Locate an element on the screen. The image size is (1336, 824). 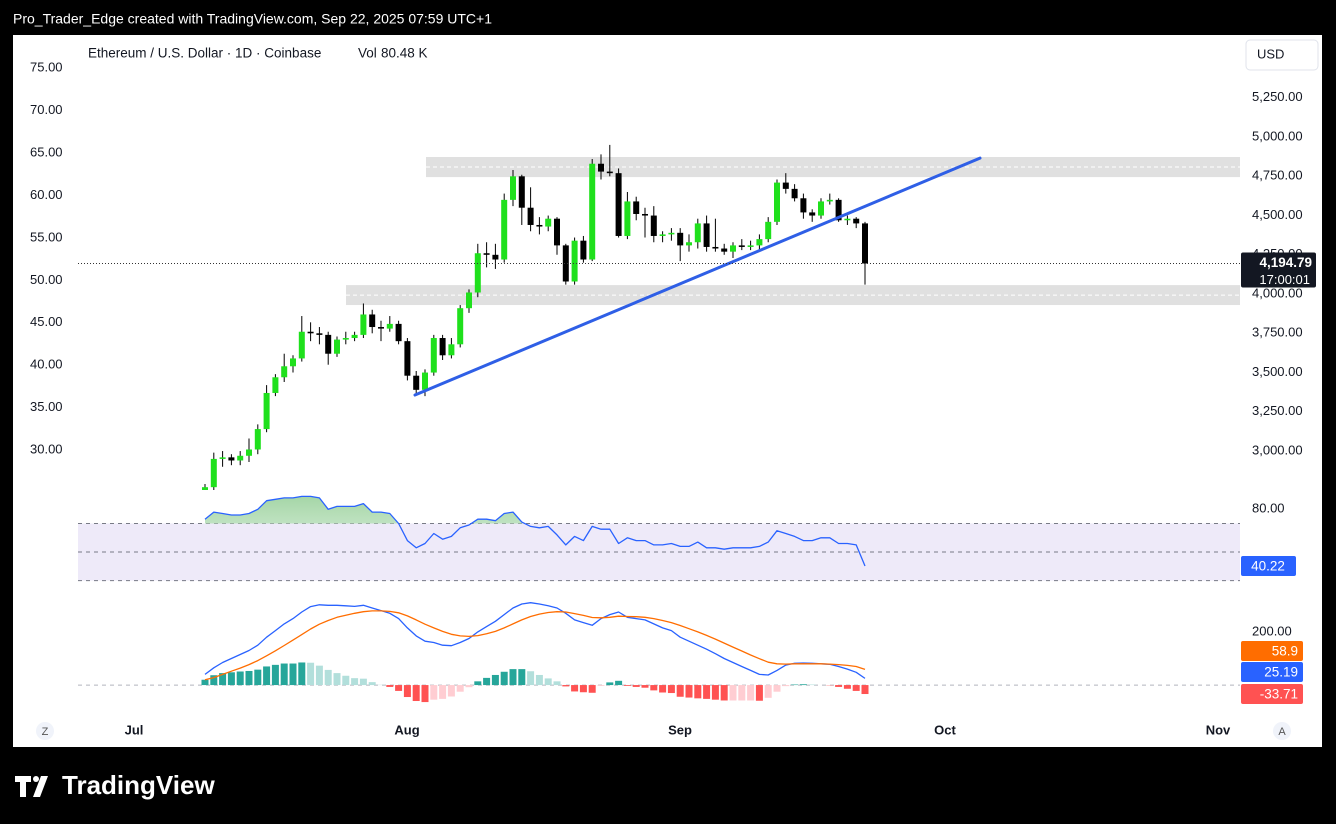
symbol-legend: Ethereum / U.S. Dollar · 1D · Coinbase is located at coordinates (204, 53).